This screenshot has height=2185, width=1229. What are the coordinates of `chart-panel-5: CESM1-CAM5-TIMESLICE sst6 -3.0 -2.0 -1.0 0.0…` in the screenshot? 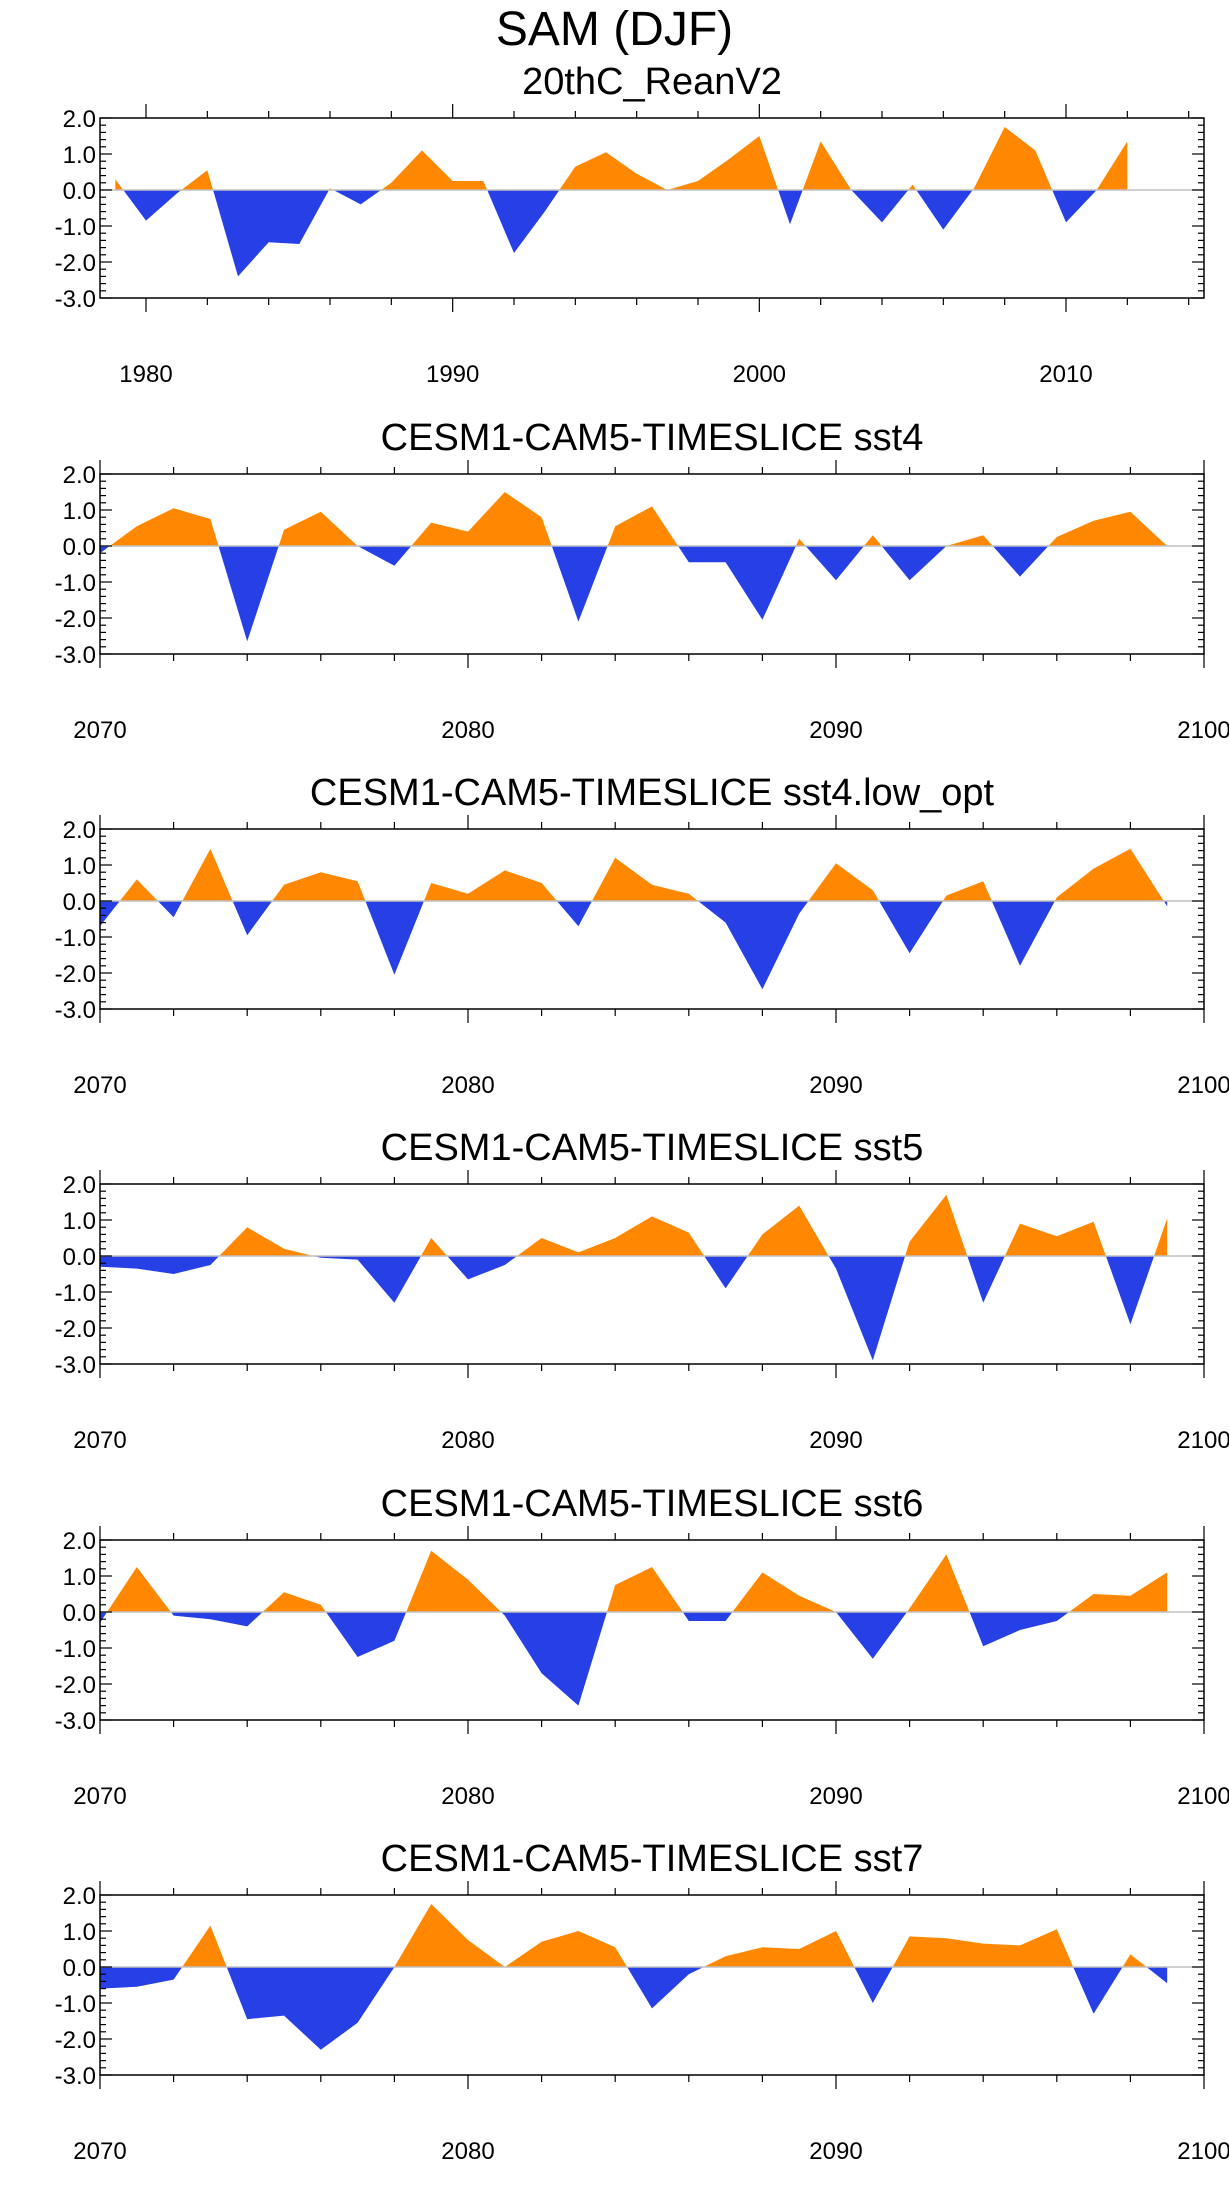 It's located at (642, 1646).